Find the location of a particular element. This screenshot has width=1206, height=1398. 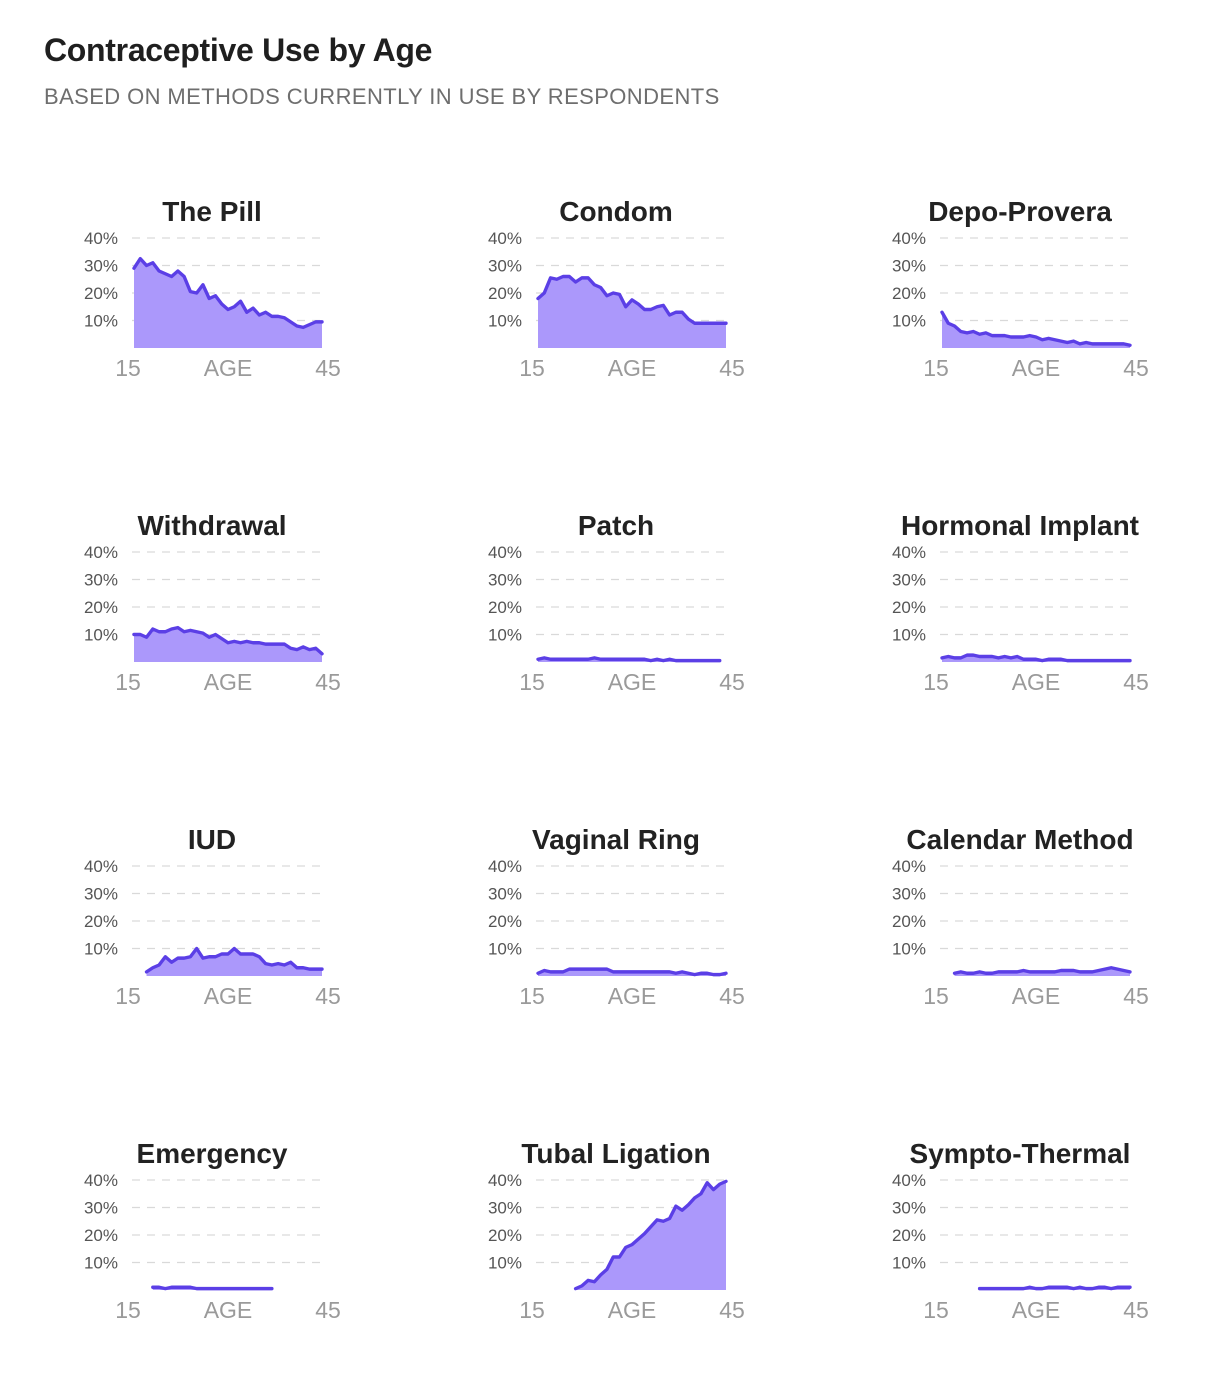

chart-panel: Condom 40% 30% 20% 10% 15 AGE 45 is located at coordinates (616, 311).